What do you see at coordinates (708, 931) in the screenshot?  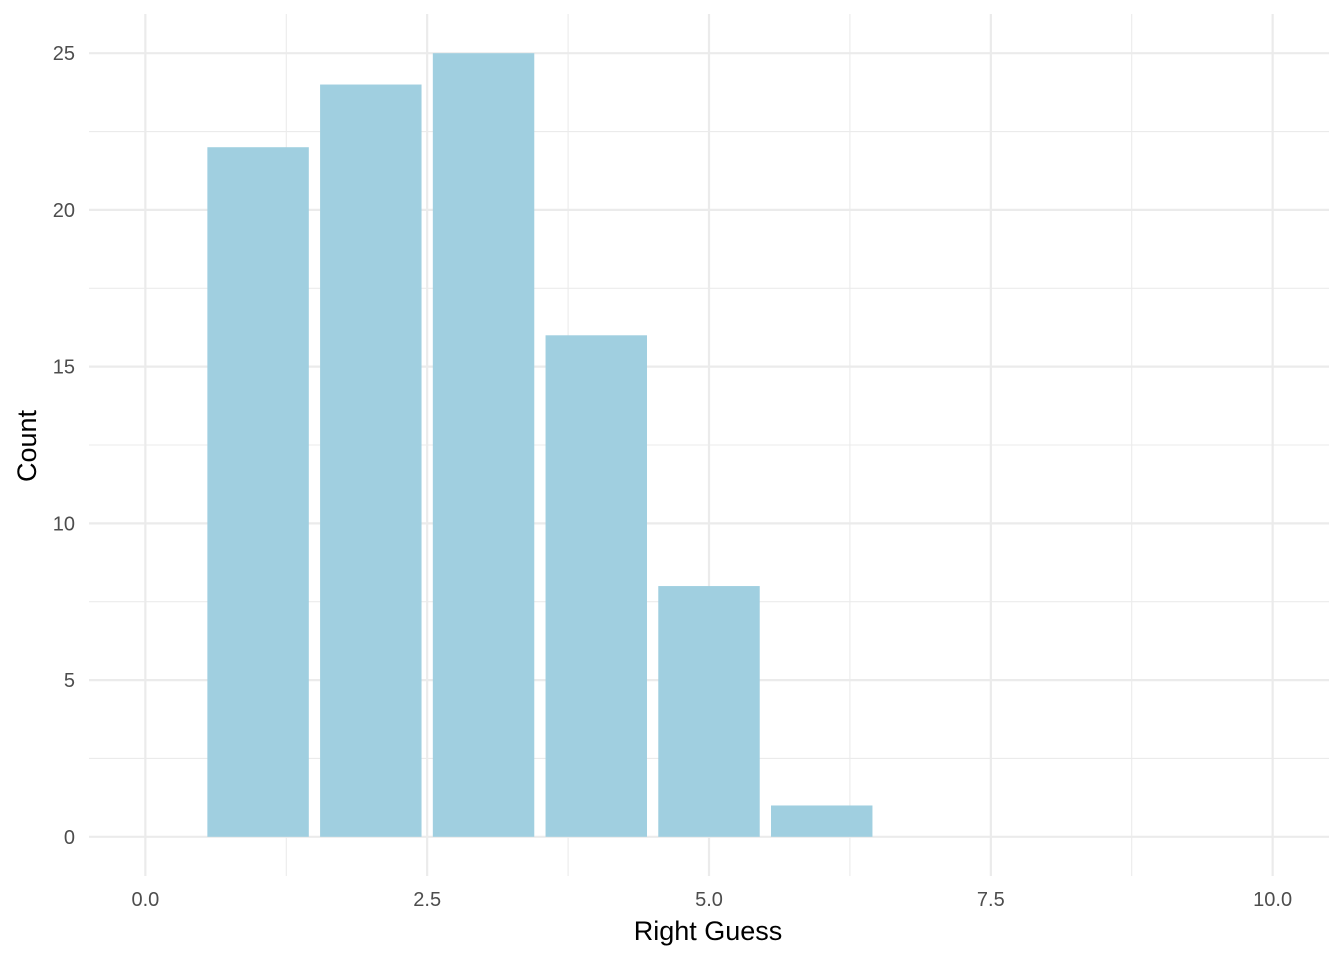 I see `x-axis-title: Right Guess` at bounding box center [708, 931].